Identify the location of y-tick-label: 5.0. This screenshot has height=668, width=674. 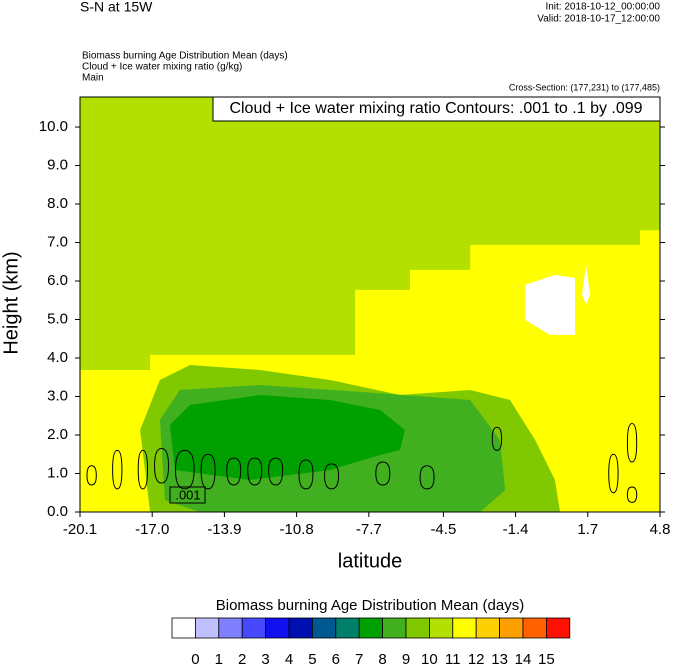
(57, 318).